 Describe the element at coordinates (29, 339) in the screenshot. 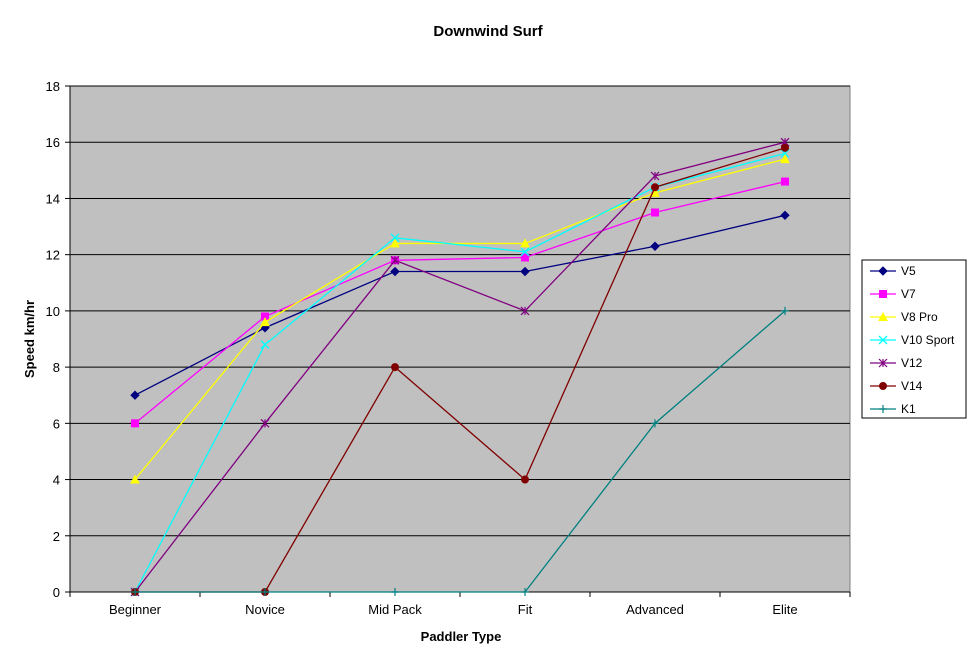

I see `y-axis-title: Speed km/hr` at that location.